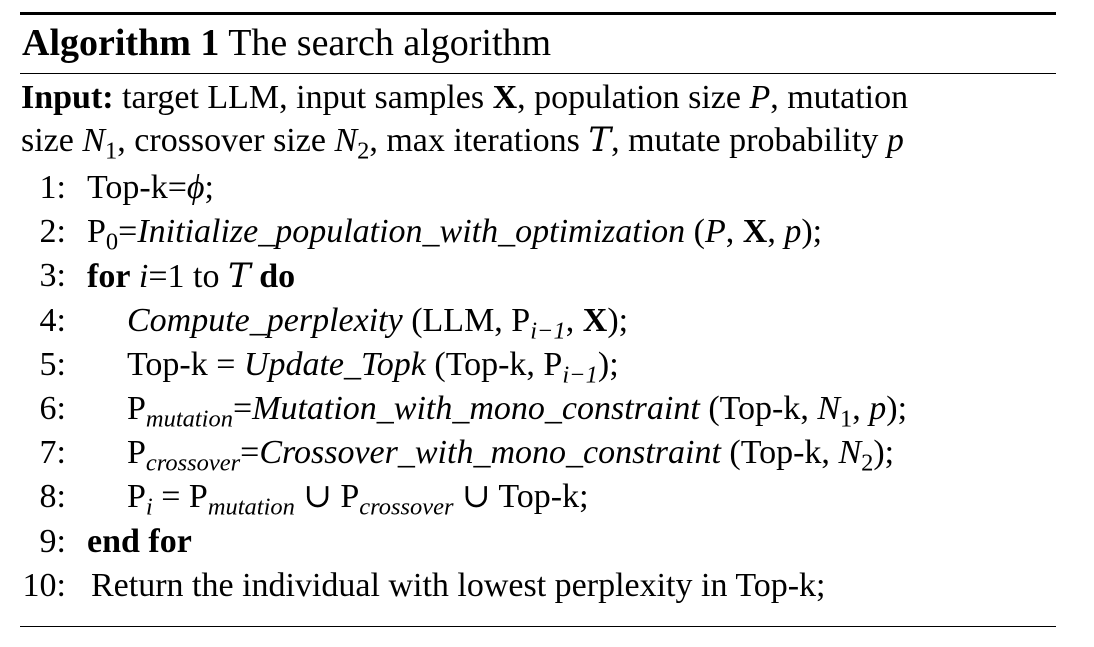 This screenshot has width=1094, height=647. I want to click on step-content: Top-k=ϕ;, so click(150, 188).